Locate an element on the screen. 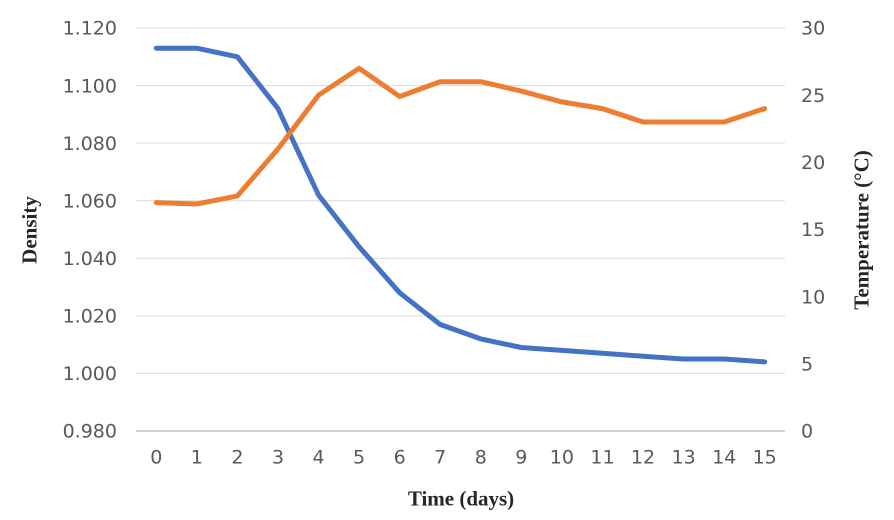 This screenshot has width=894, height=520. y-axis-right-tick-label: 15 is located at coordinates (813, 230).